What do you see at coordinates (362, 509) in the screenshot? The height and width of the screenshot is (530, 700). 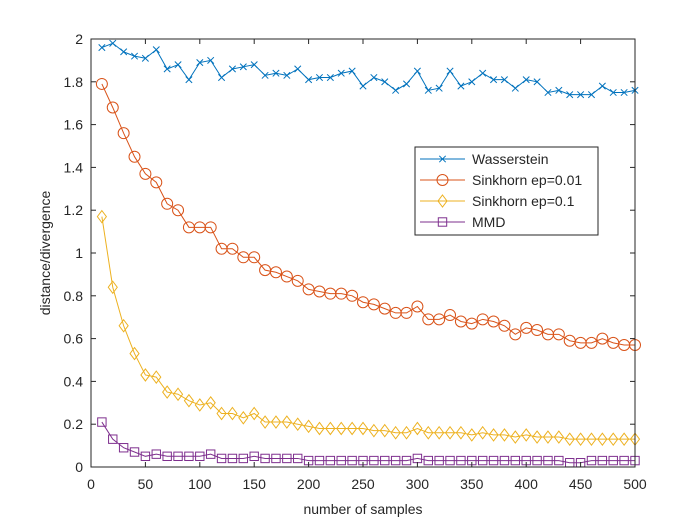 I see `x-axis-label: number of samples` at bounding box center [362, 509].